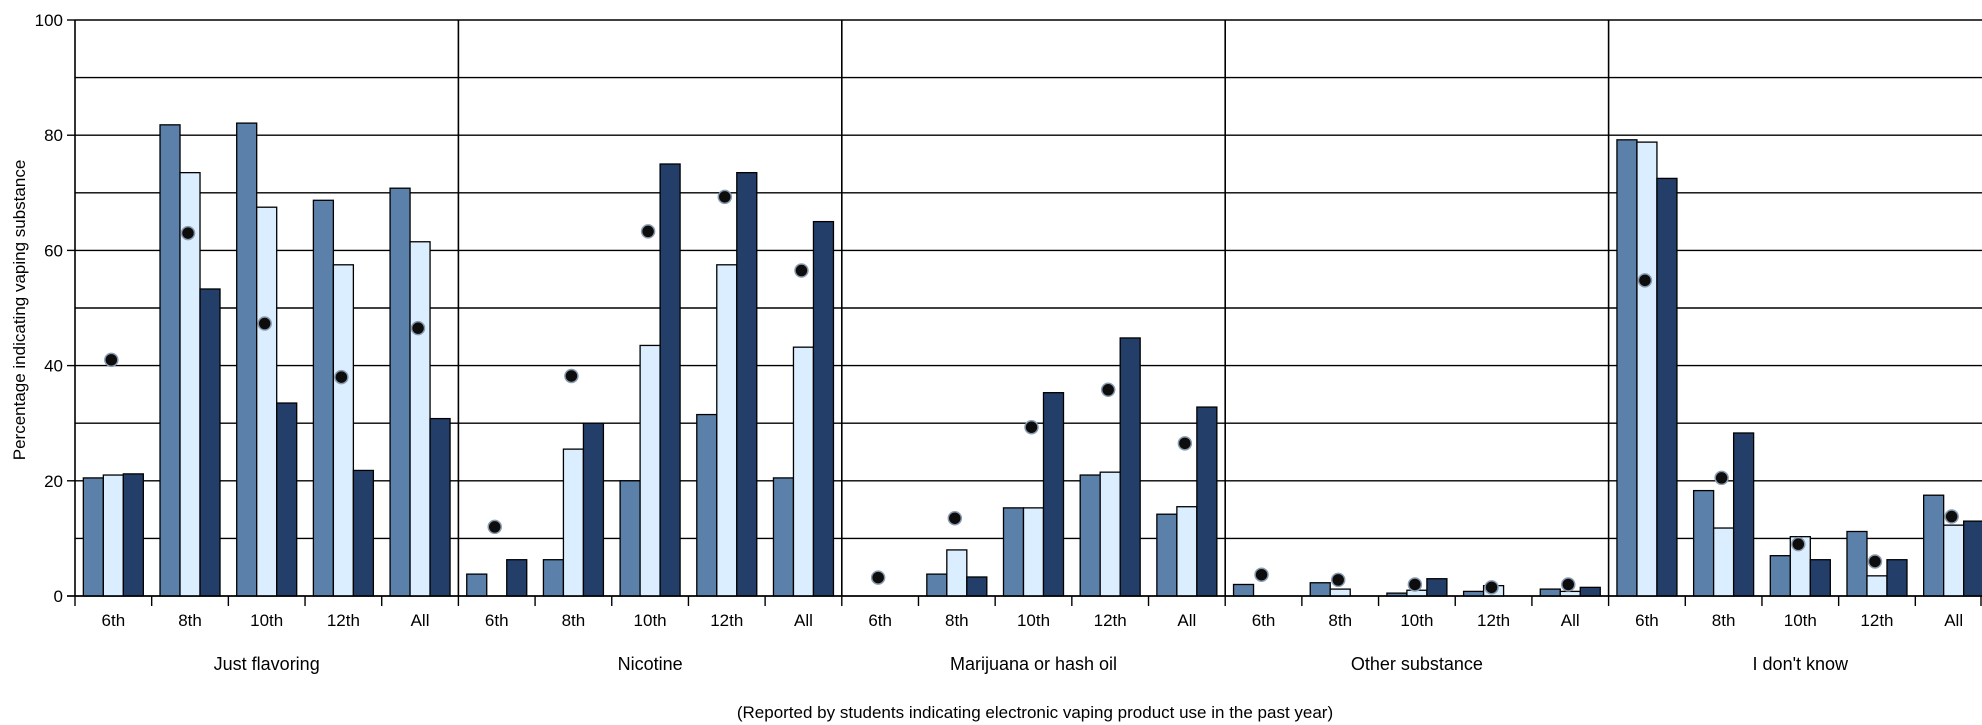 Image resolution: width=1982 pixels, height=725 pixels. What do you see at coordinates (267, 664) in the screenshot?
I see `group-label: Just flavoring` at bounding box center [267, 664].